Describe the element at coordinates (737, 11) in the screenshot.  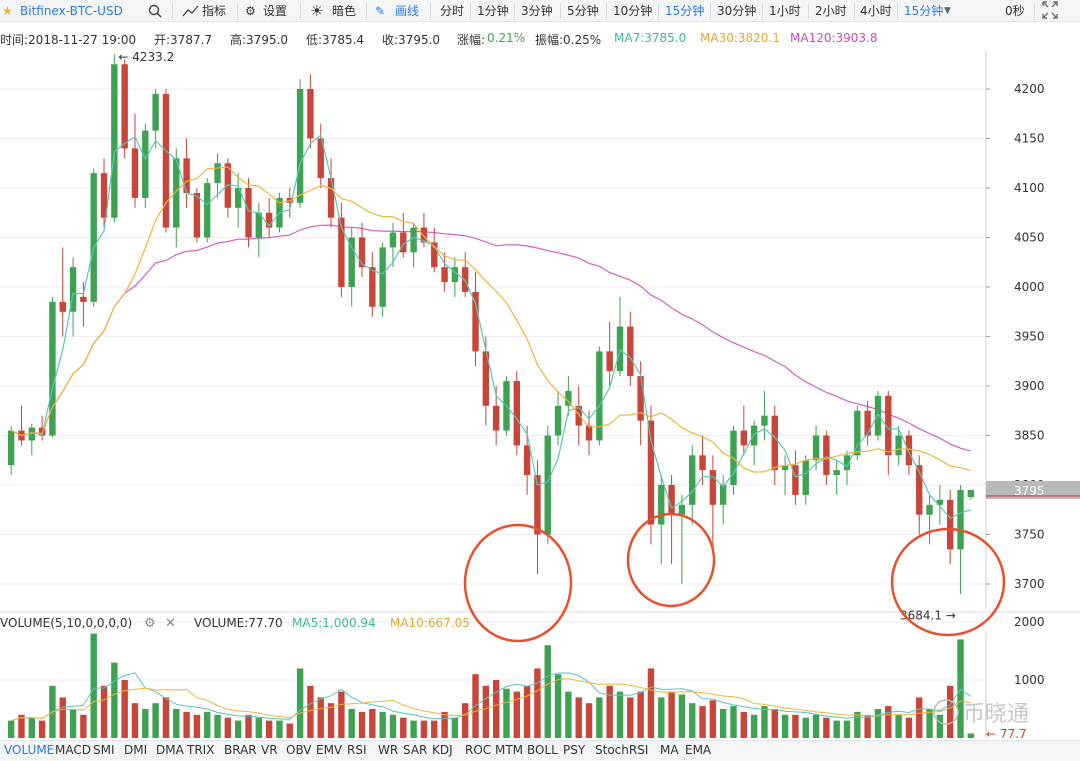
I see `interval-tab: 30分钟` at that location.